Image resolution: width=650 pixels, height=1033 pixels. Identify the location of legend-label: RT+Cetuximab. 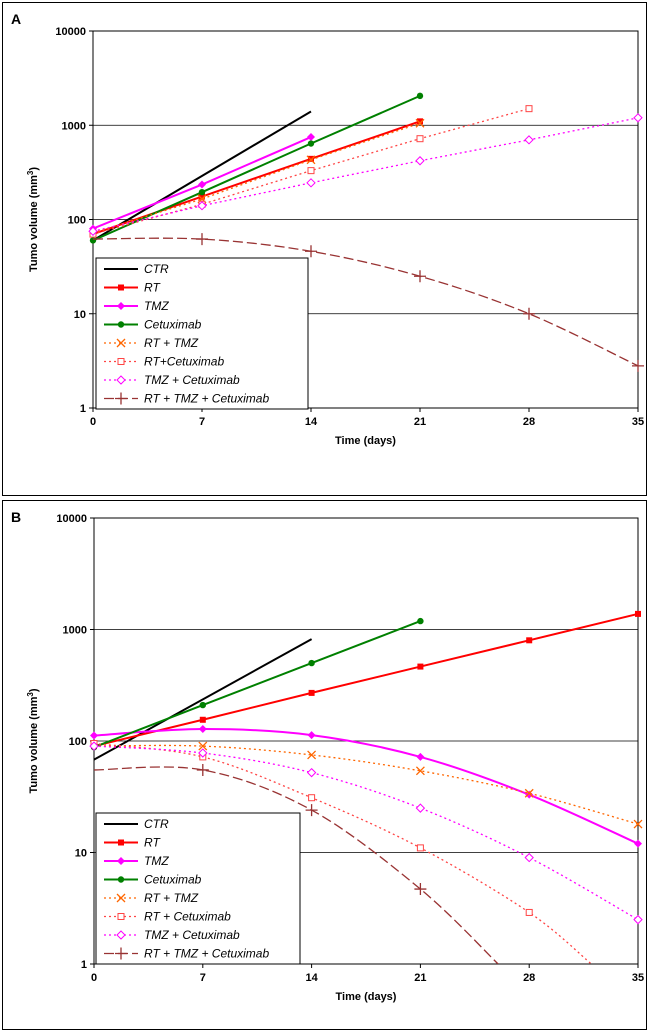
(184, 362).